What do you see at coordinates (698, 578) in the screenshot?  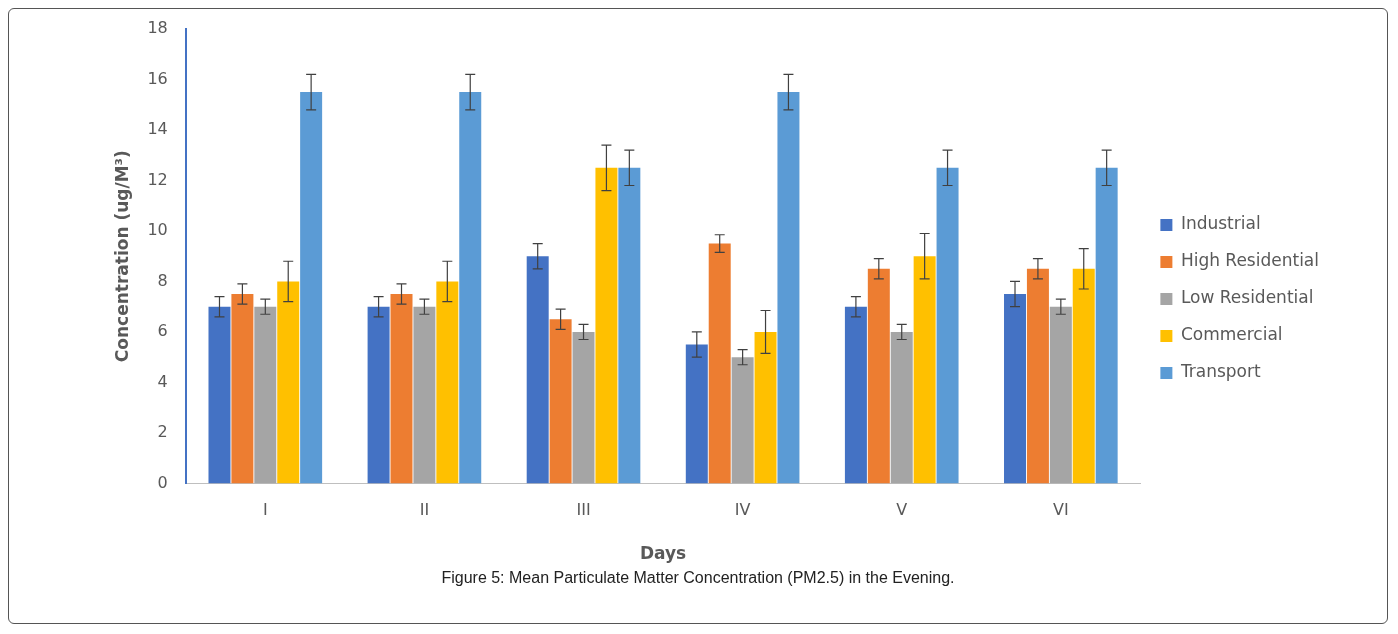 I see `caption: Figure 5: Mean Particulate Matter Concentration (PM2.5) in the Evening.` at bounding box center [698, 578].